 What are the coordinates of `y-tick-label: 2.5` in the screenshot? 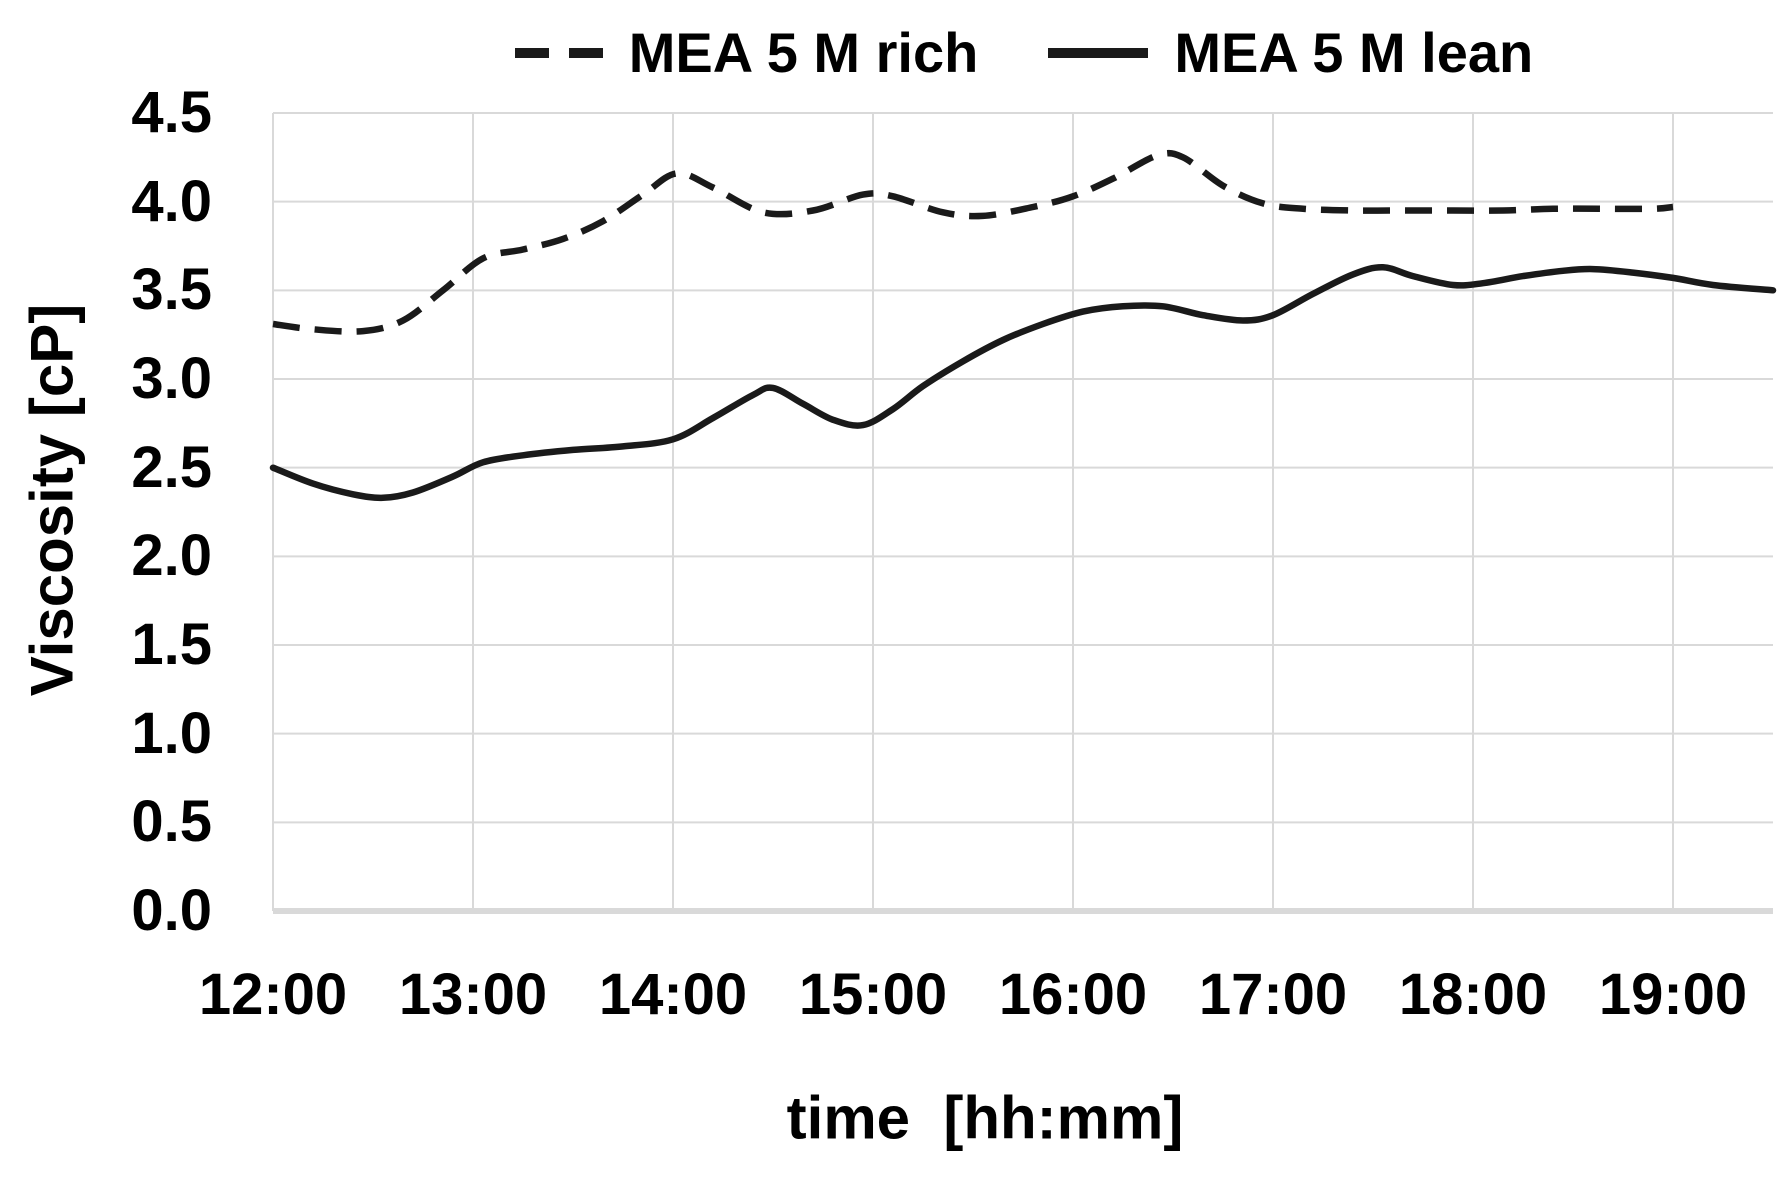 It's located at (171, 467).